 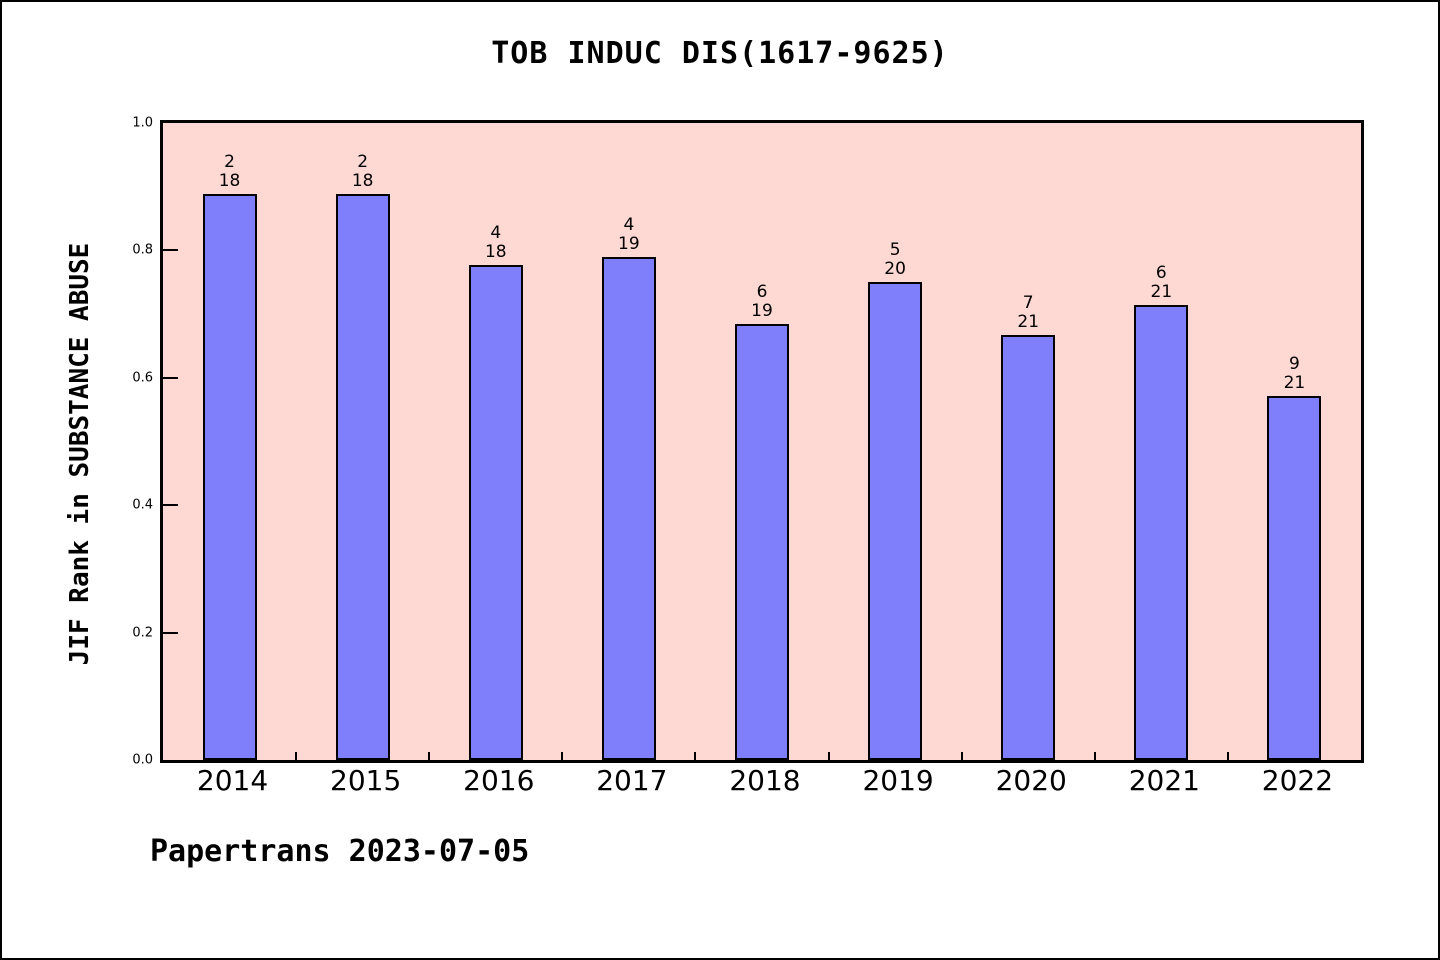 I want to click on bar-fraction-label: 5 20, so click(x=895, y=260).